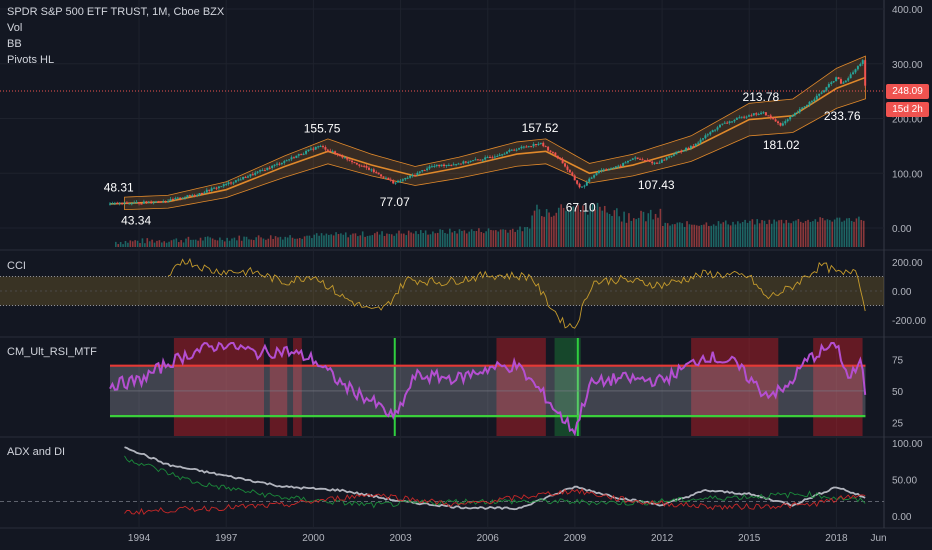 The image size is (932, 550). Describe the element at coordinates (488, 538) in the screenshot. I see `x-tick-label: 2006` at that location.